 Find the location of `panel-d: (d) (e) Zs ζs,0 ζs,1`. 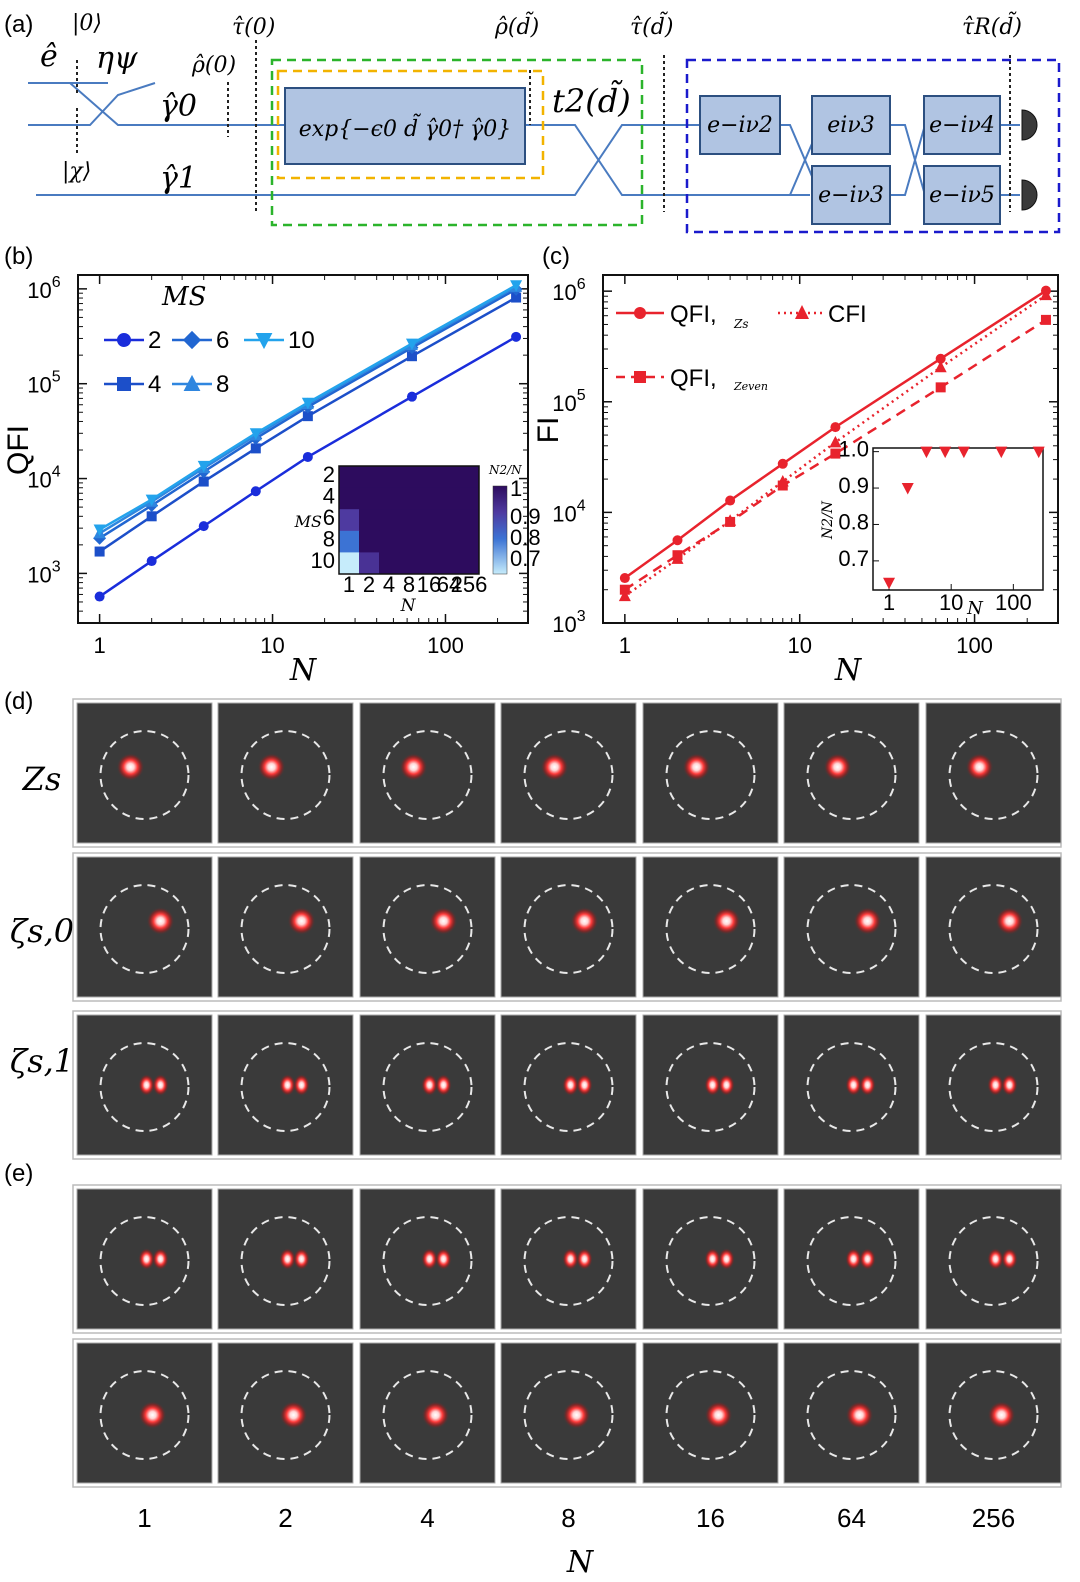

panel-d: (d) (e) Zs ζs,0 ζs,1 is located at coordinates (39, 937).